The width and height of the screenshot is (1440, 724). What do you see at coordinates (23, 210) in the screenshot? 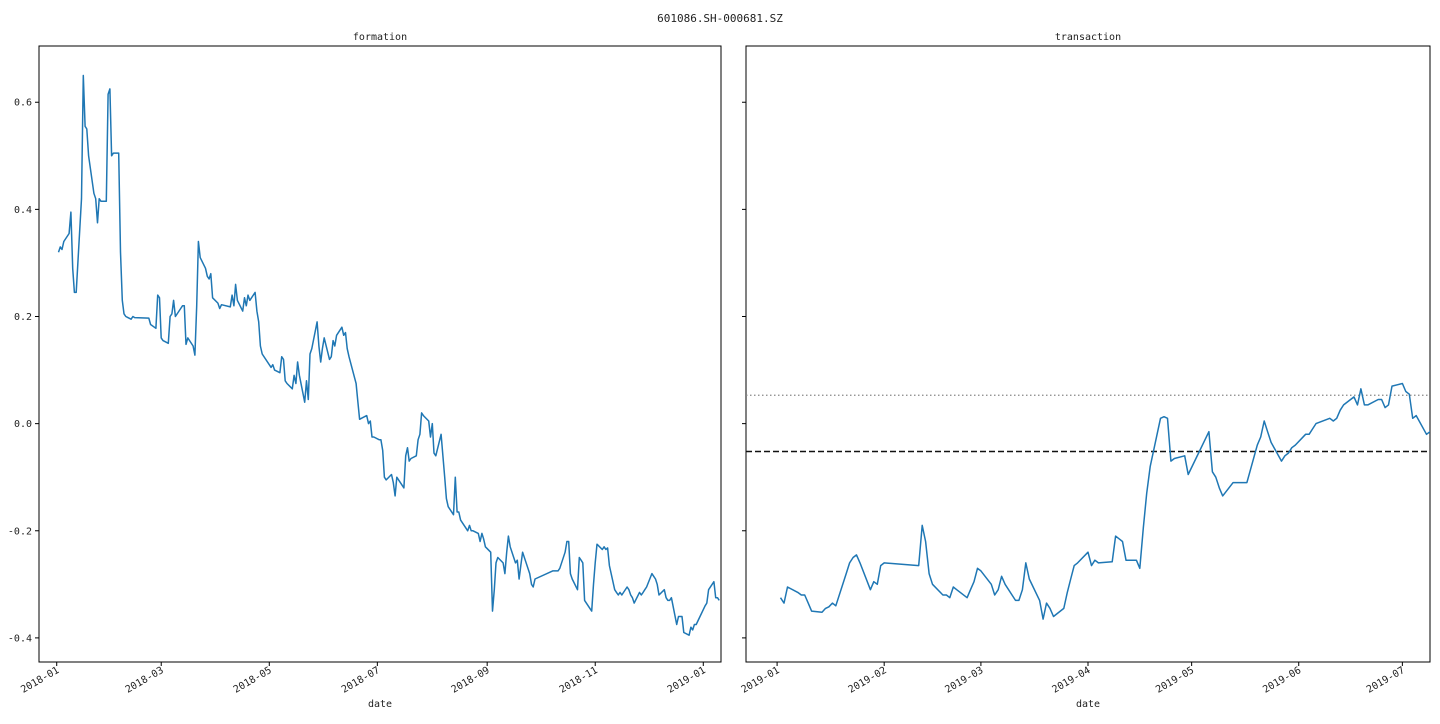
I see `y-tick-label: 0.4` at bounding box center [23, 210].